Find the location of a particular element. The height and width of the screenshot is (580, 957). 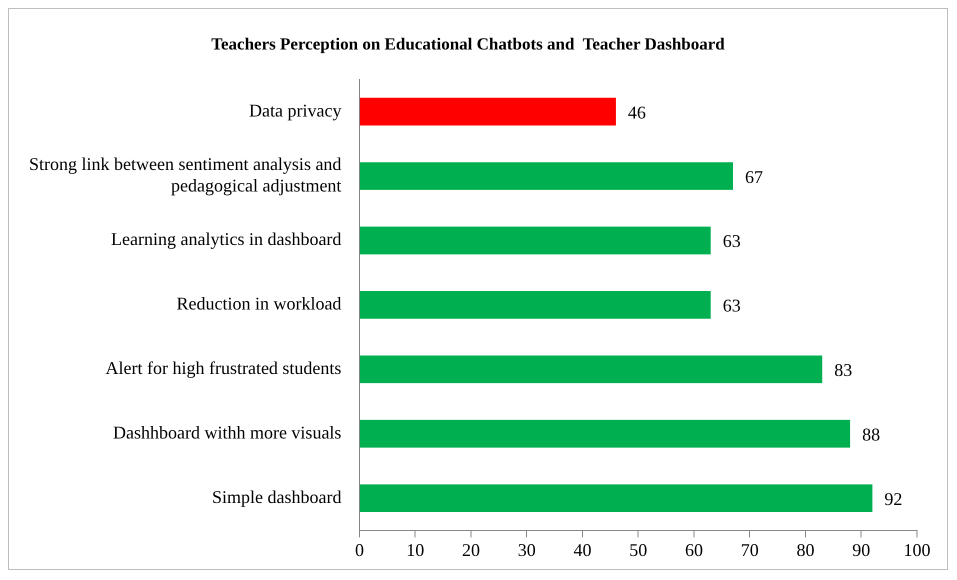

data-label: 83 is located at coordinates (843, 370).